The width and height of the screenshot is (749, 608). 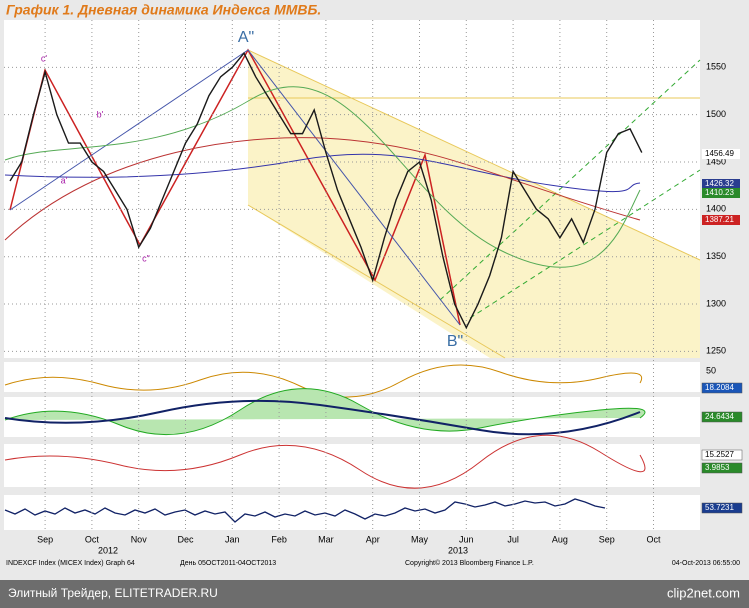 What do you see at coordinates (560, 539) in the screenshot?
I see `x-tick-label: Aug` at bounding box center [560, 539].